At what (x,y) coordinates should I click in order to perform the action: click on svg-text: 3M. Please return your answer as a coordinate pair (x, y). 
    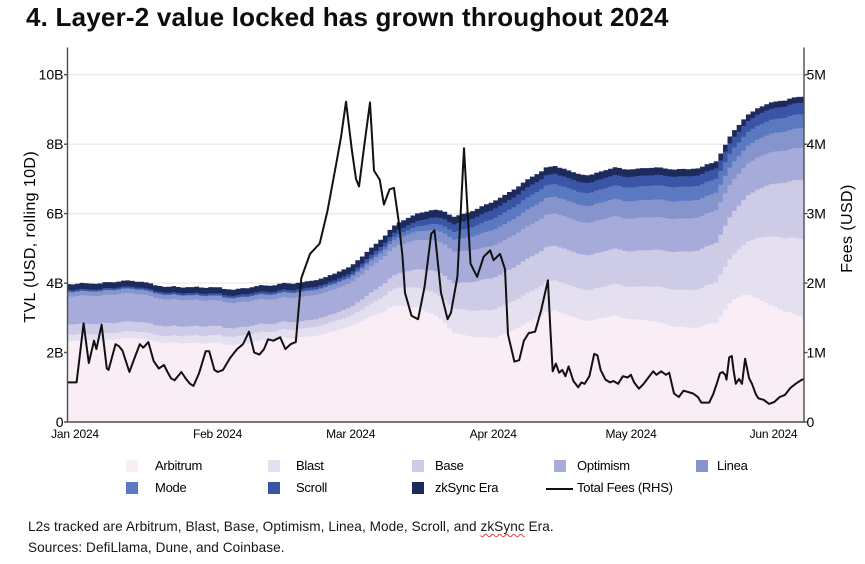
    Looking at the image, I should click on (816, 214).